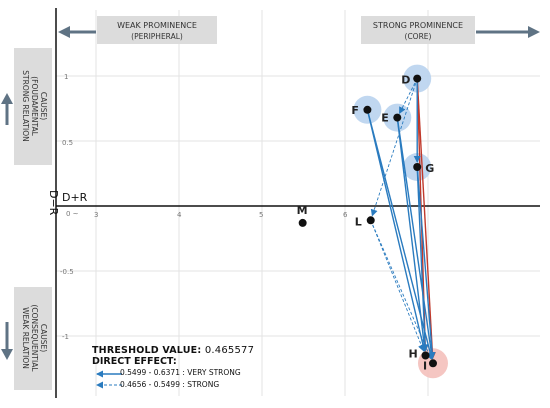 This screenshot has height=408, width=550. Describe the element at coordinates (147, 350) in the screenshot. I see `threshold-label: THRESHOLD VALUE:` at that location.